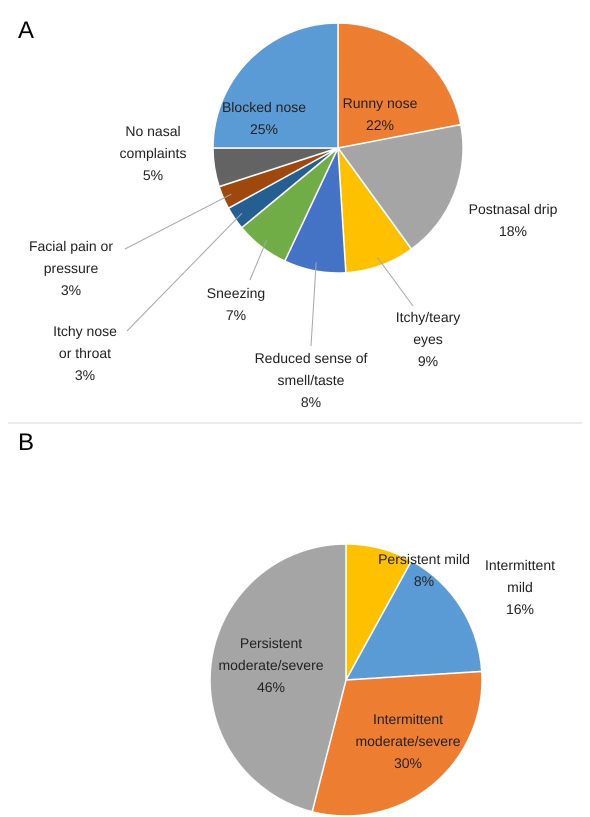  Describe the element at coordinates (264, 107) in the screenshot. I see `slice-label: Blocked nose` at that location.